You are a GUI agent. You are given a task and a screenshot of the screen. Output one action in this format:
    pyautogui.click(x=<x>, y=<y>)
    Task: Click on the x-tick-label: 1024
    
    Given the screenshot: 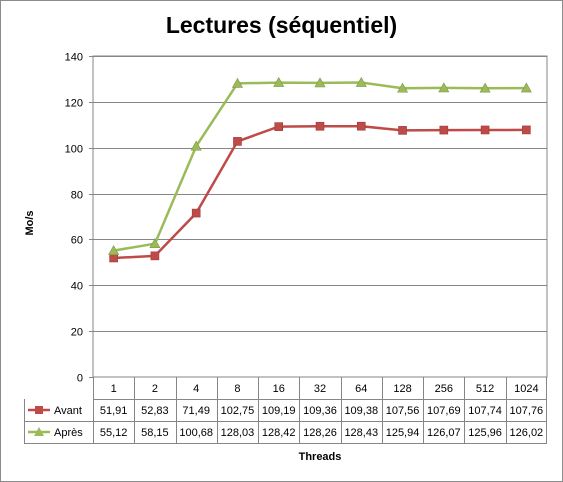 What is the action you would take?
    pyautogui.click(x=526, y=389)
    